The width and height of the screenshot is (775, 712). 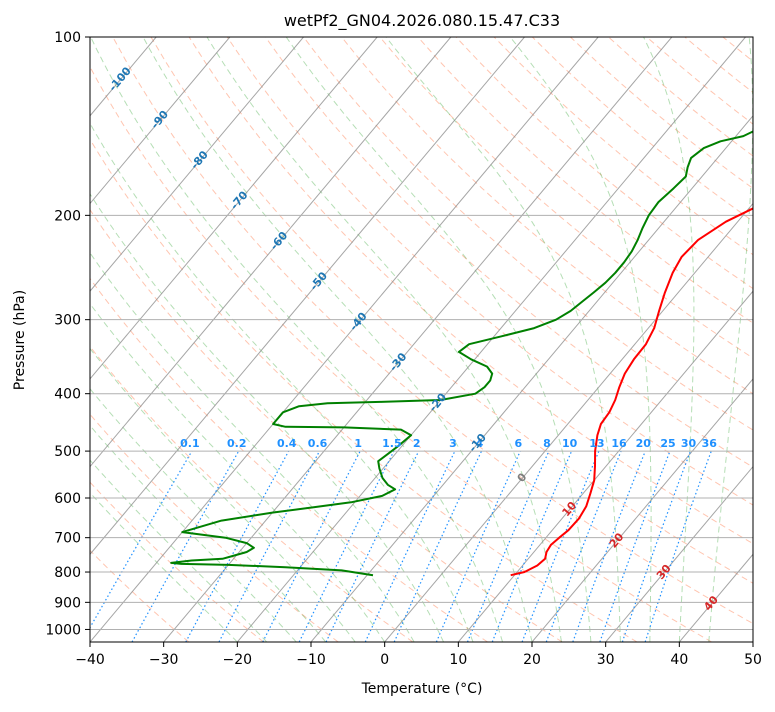 I want to click on mixing-ratio-label: 30, so click(x=689, y=443).